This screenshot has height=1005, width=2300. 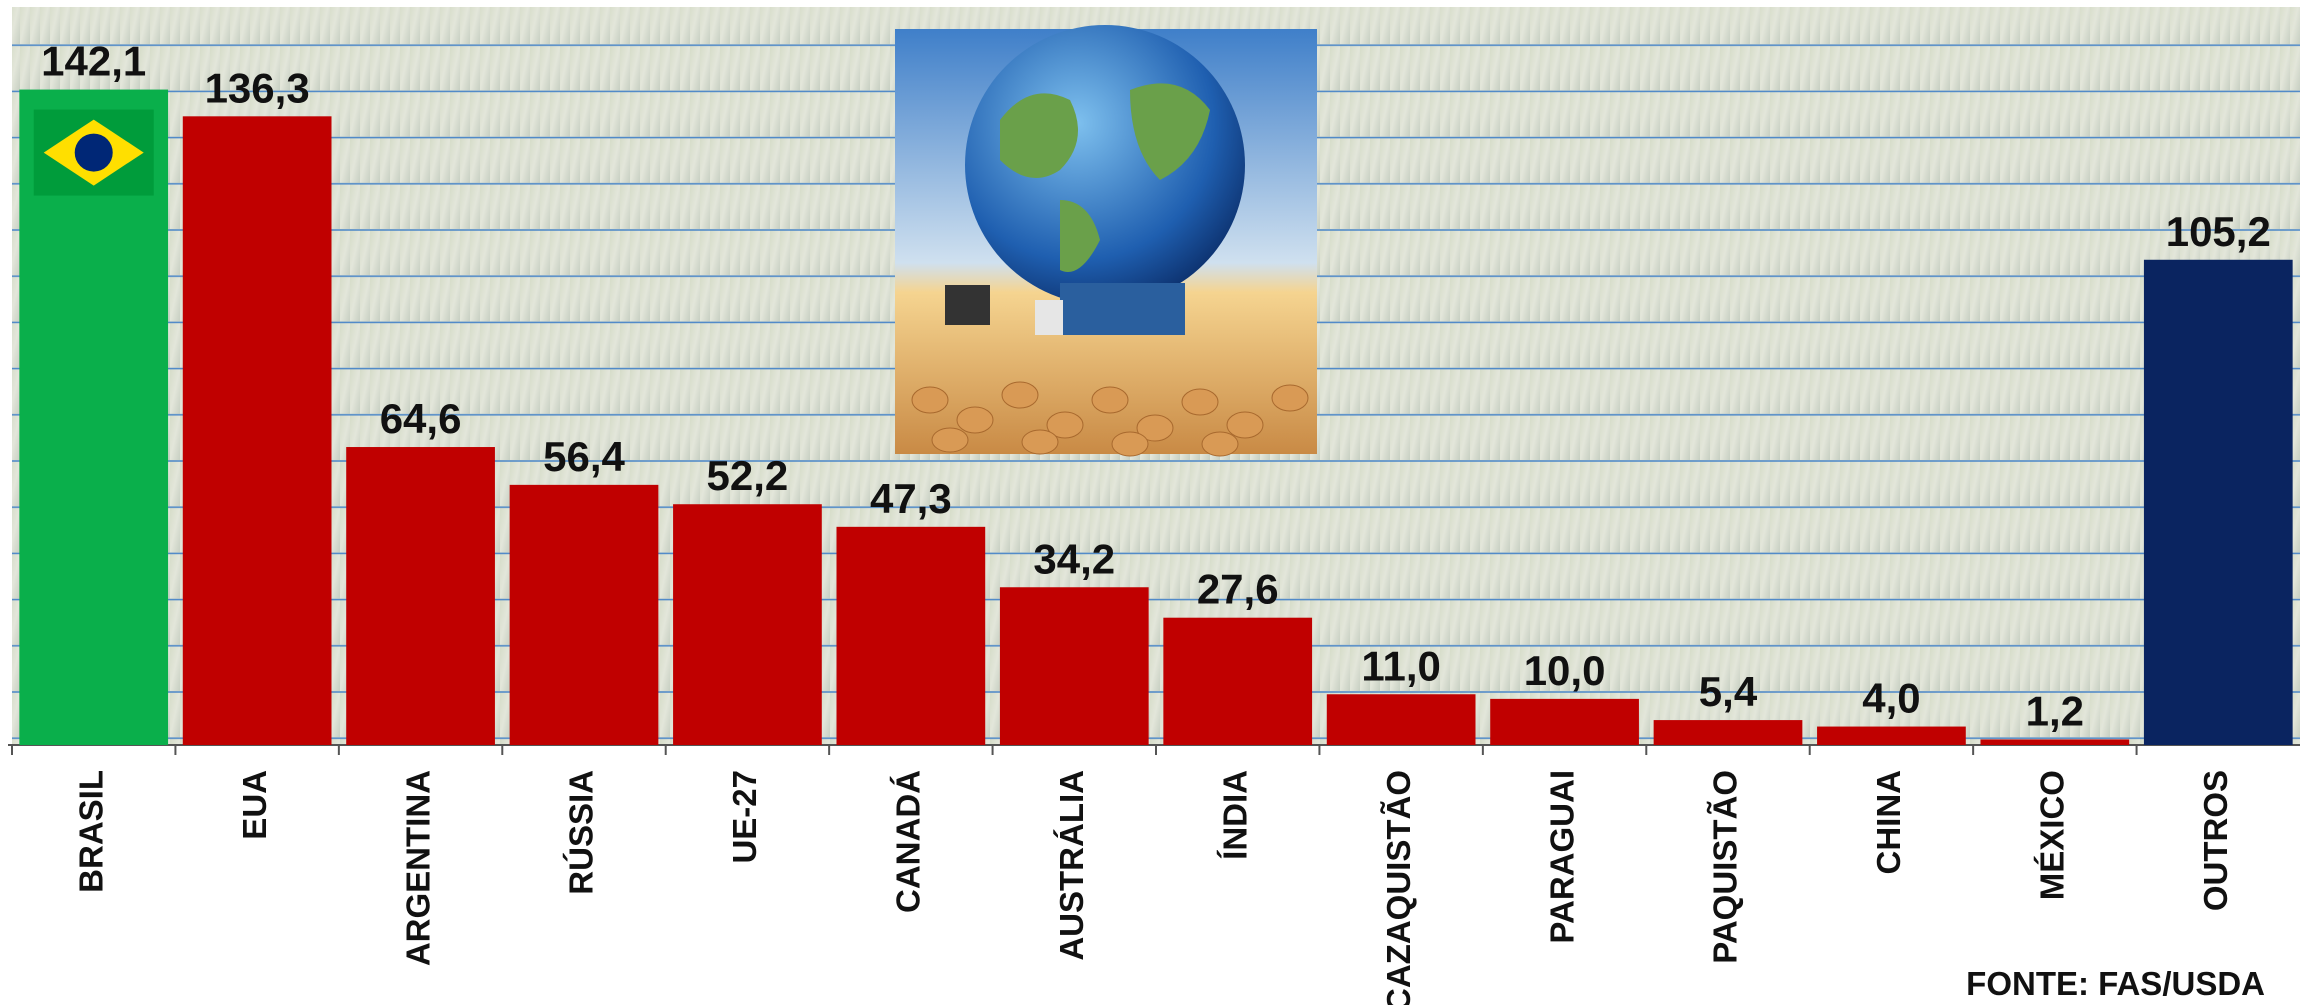 What do you see at coordinates (2055, 710) in the screenshot?
I see `value-label: 1,2` at bounding box center [2055, 710].